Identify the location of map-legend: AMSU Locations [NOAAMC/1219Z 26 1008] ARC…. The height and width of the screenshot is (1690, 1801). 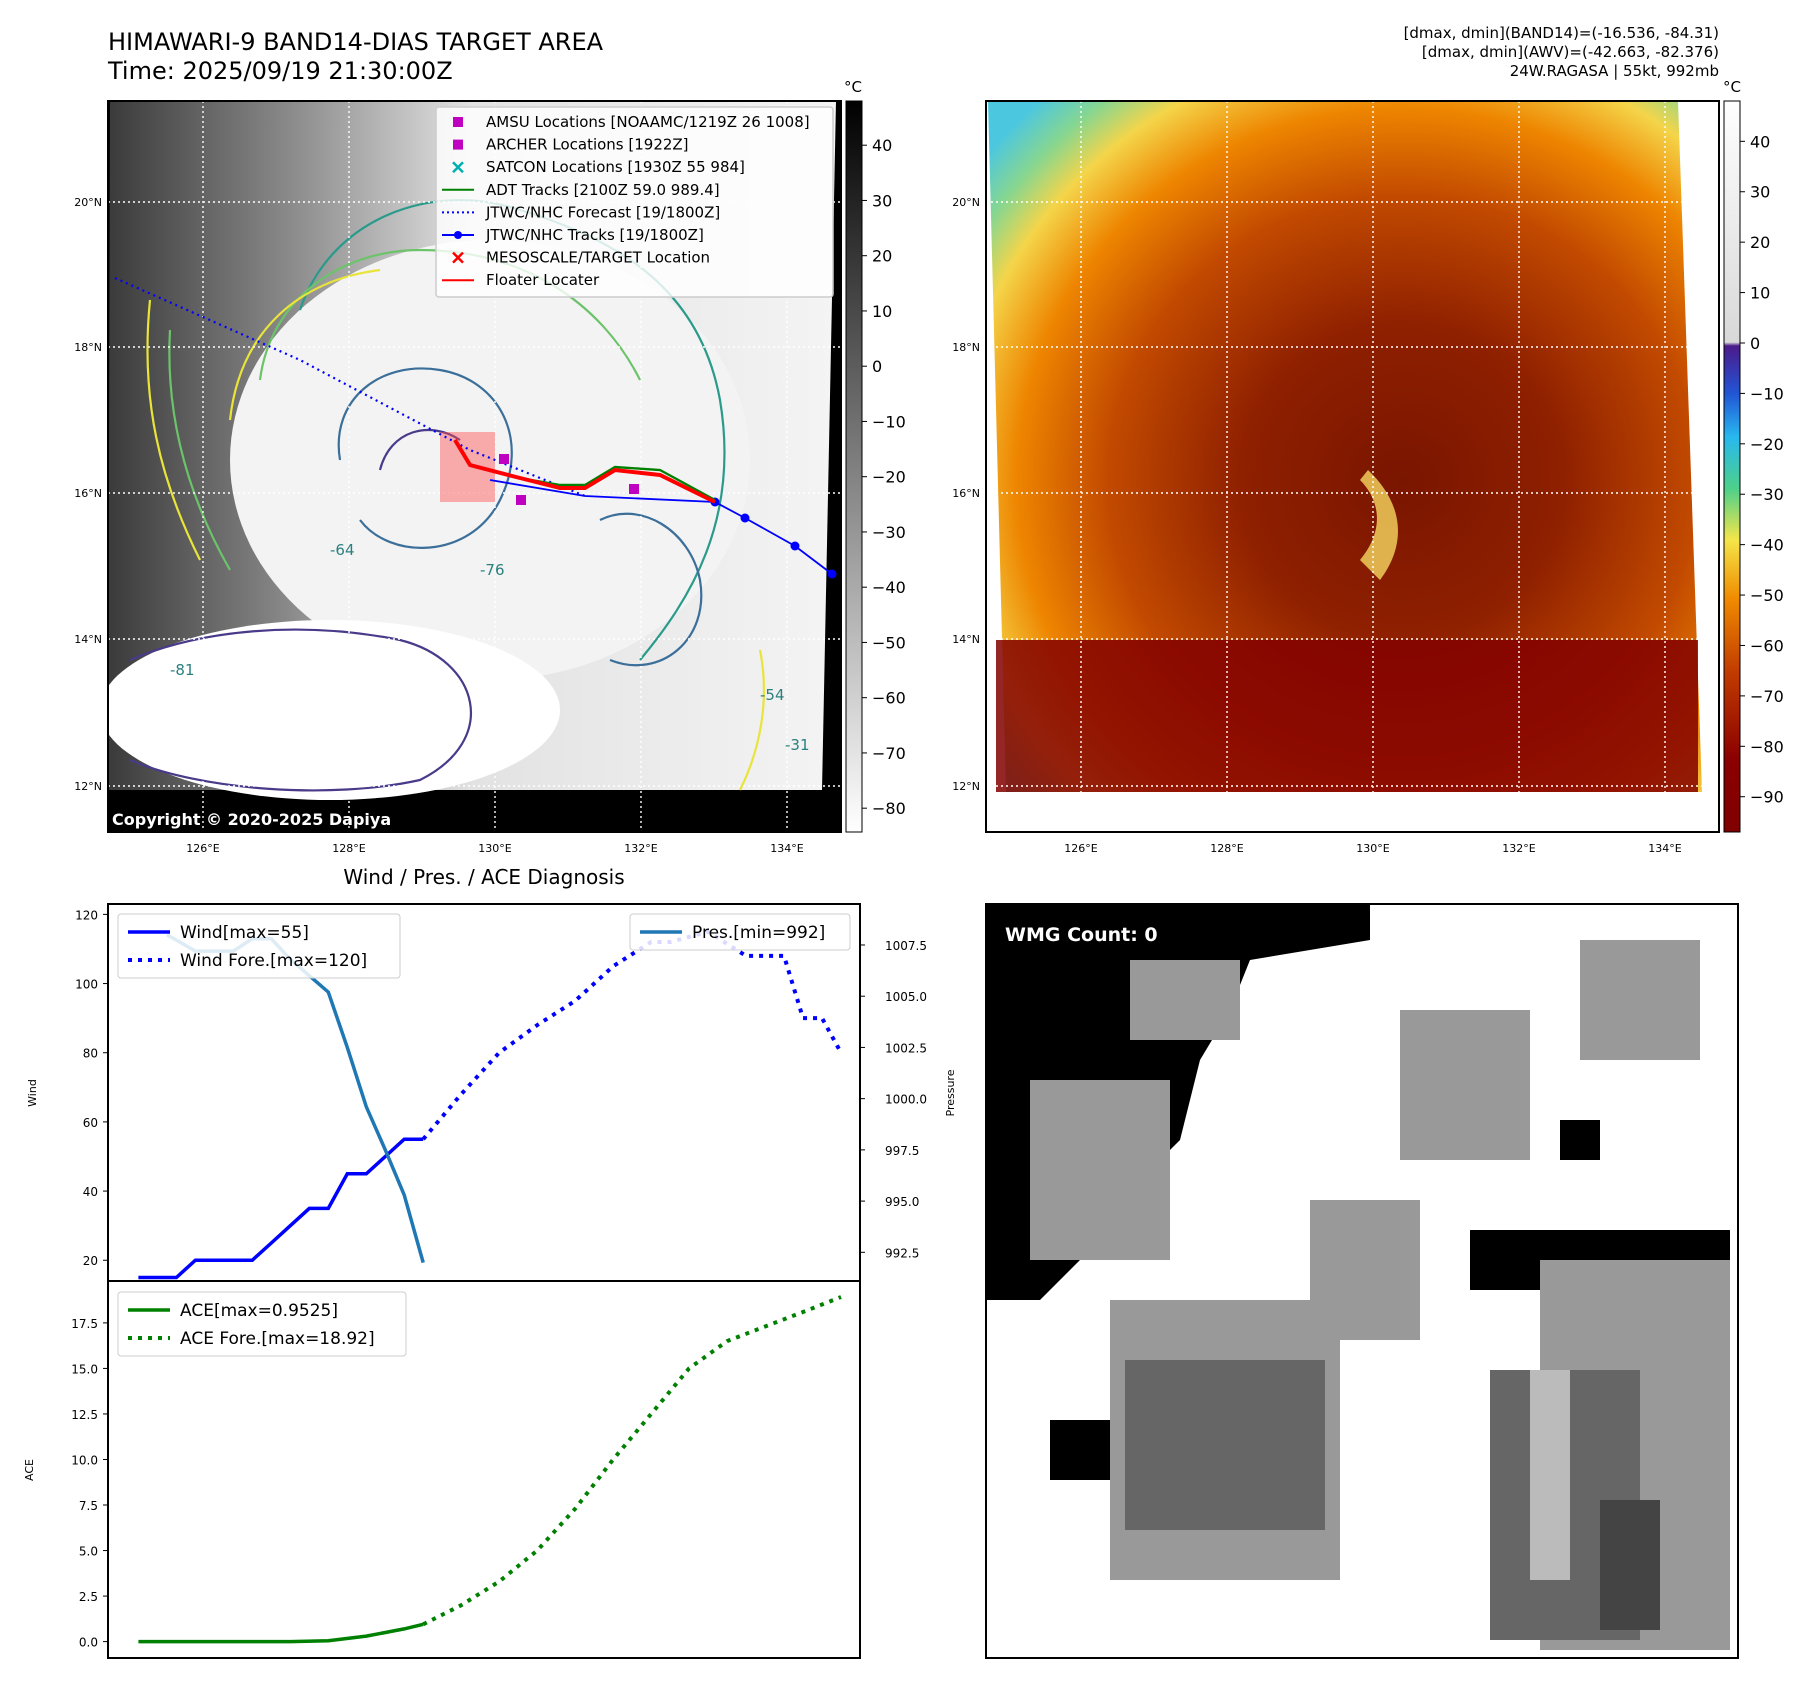
(634, 202).